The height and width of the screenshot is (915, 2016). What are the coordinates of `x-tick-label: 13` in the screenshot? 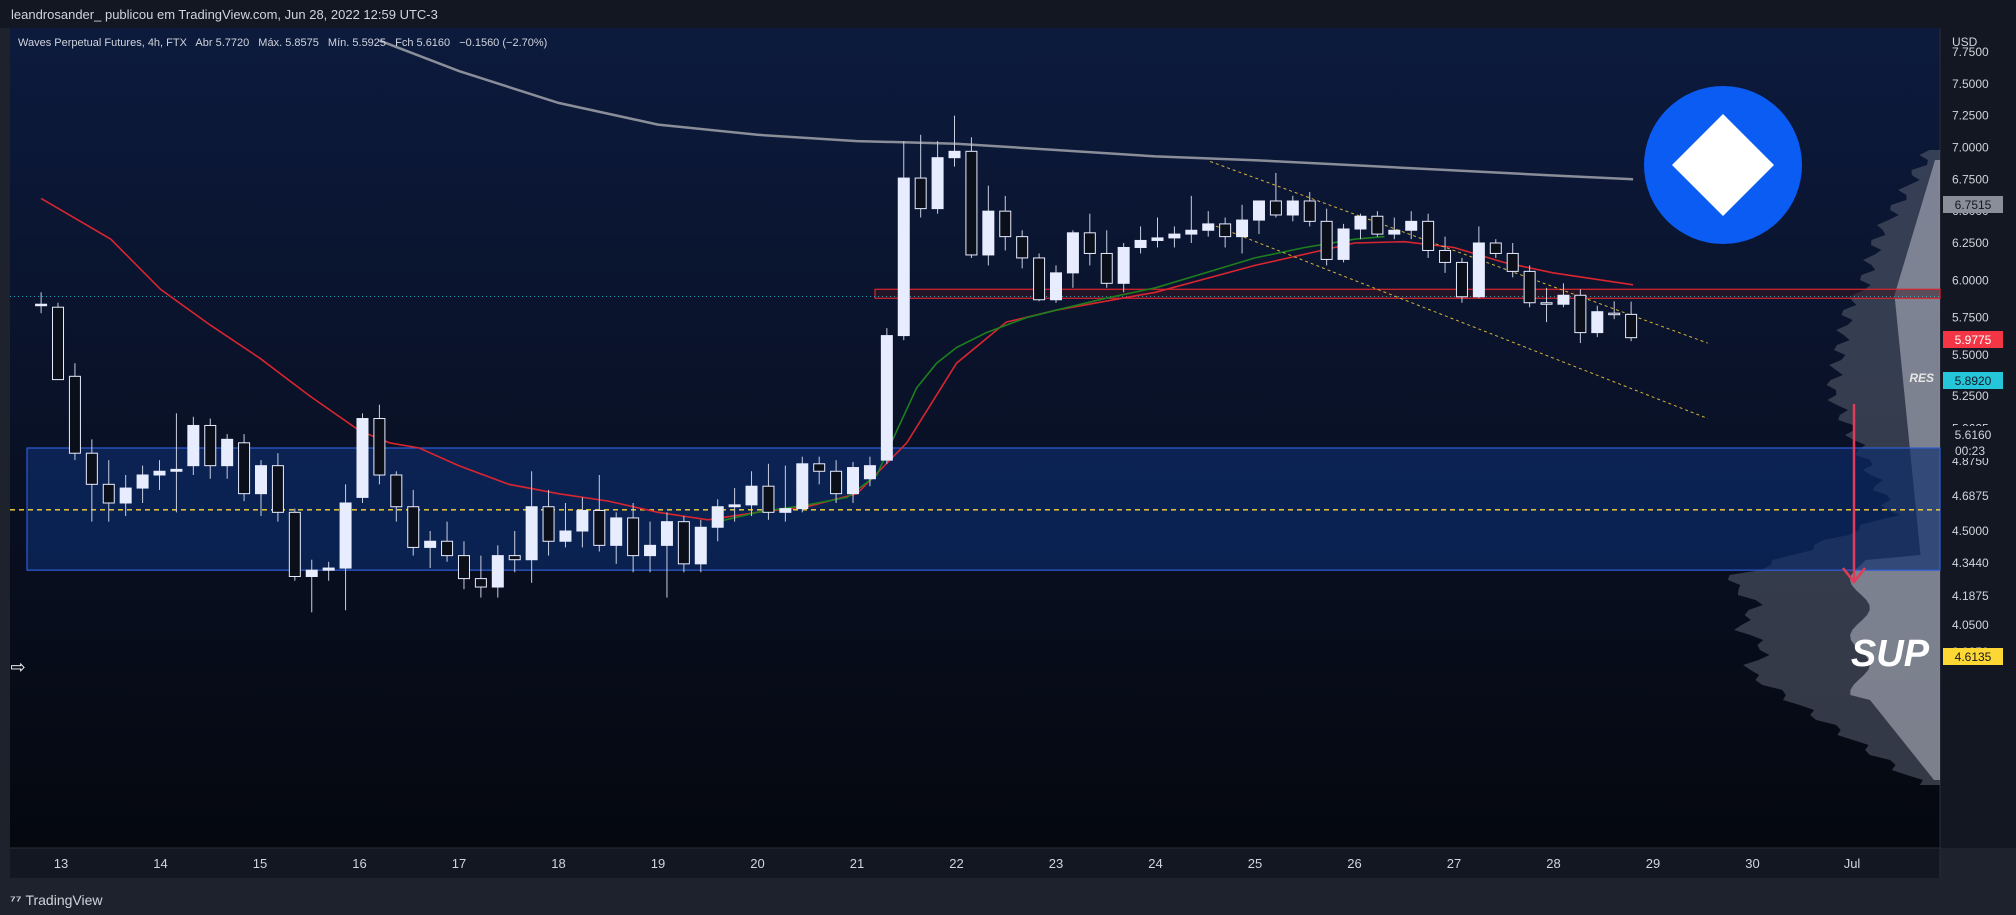 It's located at (61, 863).